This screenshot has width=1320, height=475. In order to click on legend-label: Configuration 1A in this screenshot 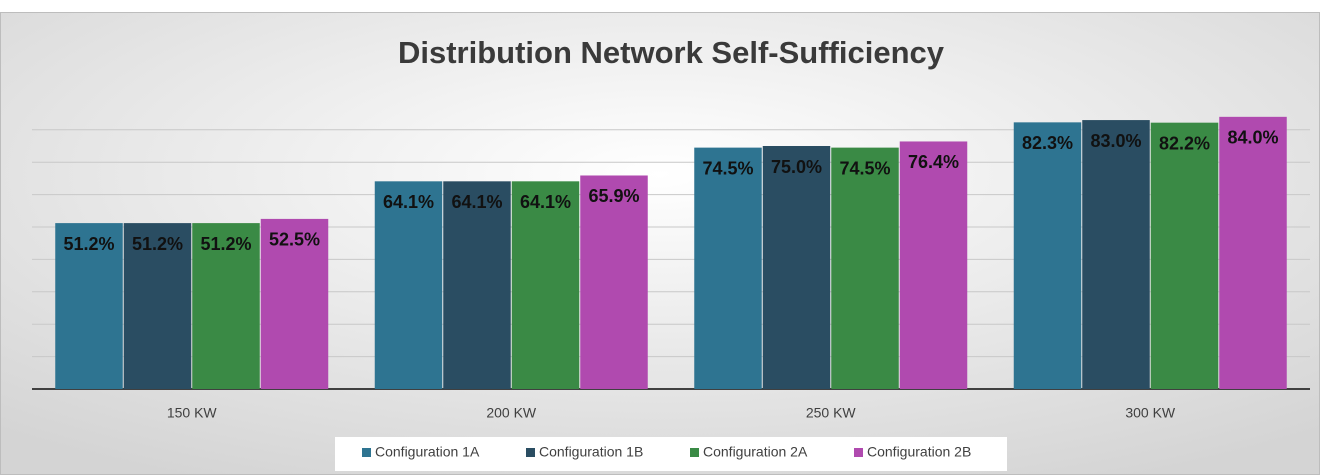, I will do `click(427, 452)`.